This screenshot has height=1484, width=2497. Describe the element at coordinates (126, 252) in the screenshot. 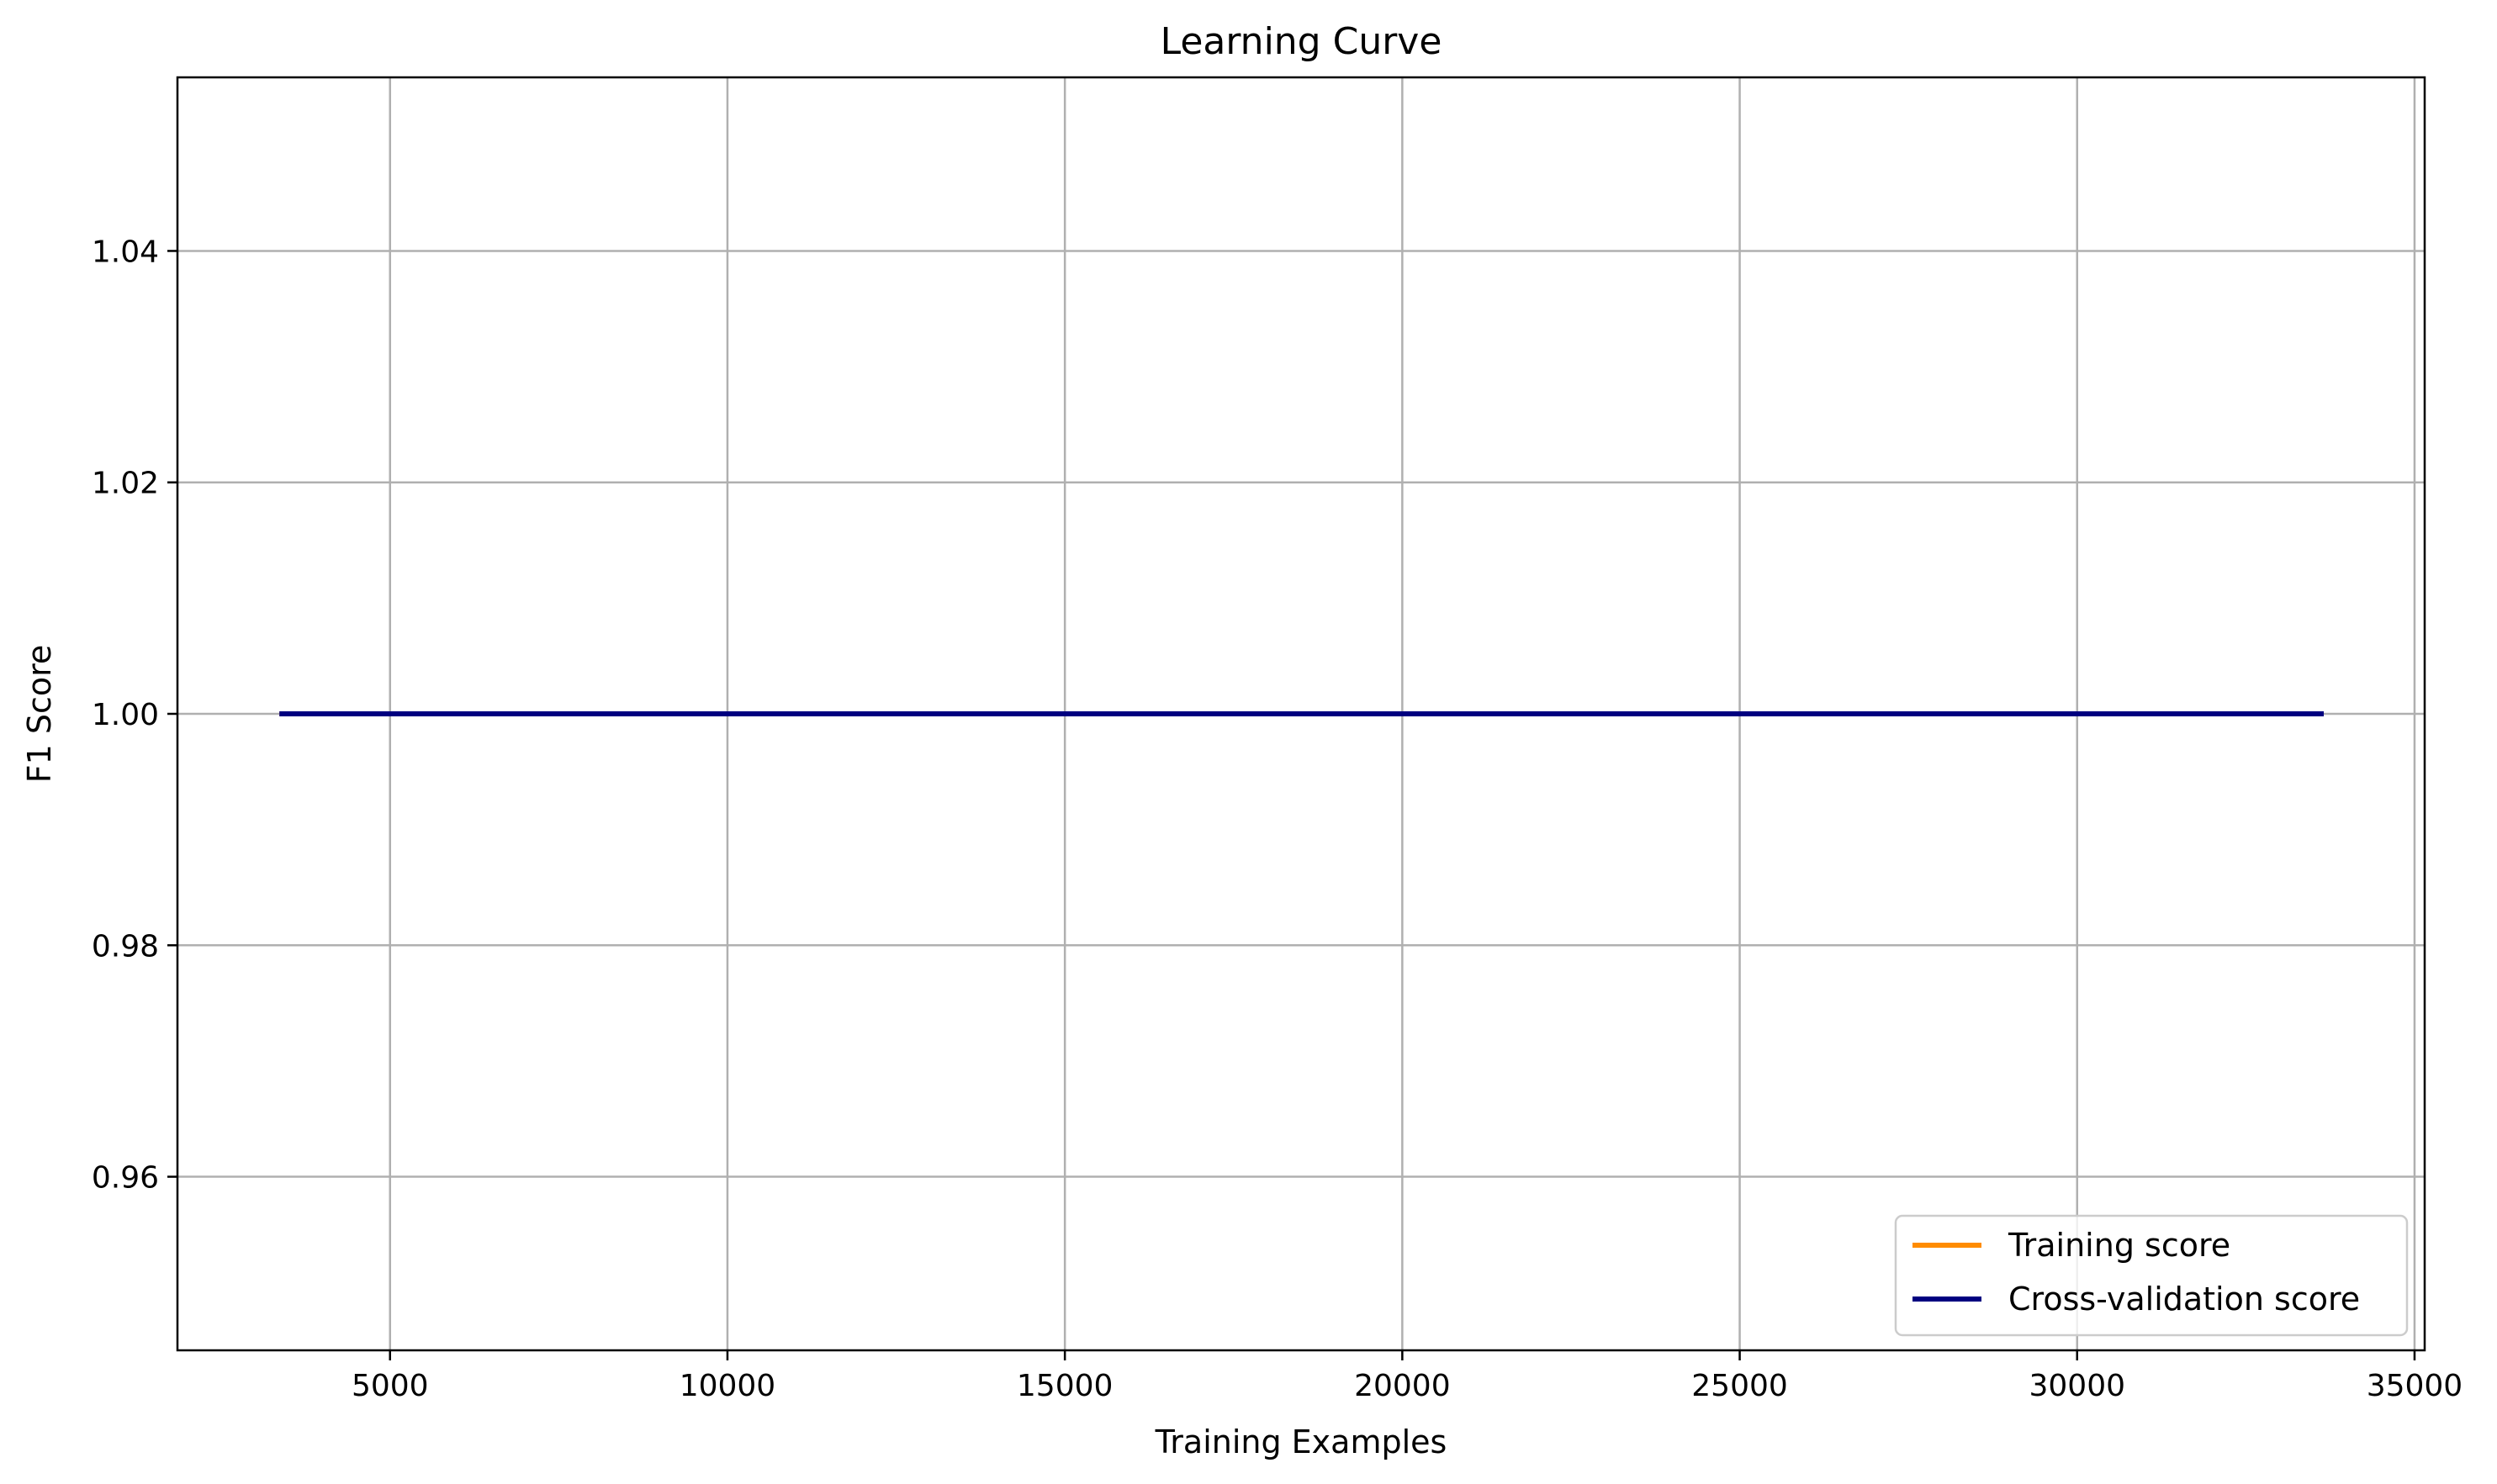

I see `y-tick-label: 1.04` at that location.